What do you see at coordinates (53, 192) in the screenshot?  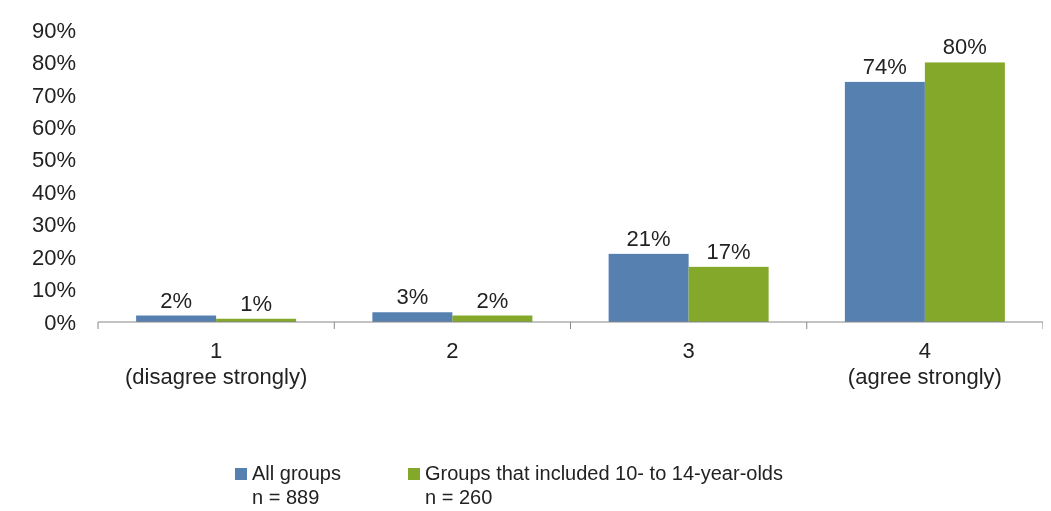 I see `y-tick-label: 40%` at bounding box center [53, 192].